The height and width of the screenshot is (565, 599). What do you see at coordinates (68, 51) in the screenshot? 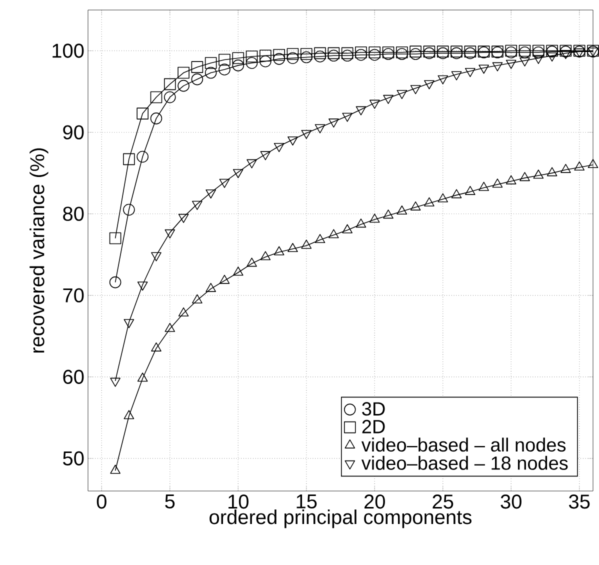
I see `y-tick-label: 100` at bounding box center [68, 51].